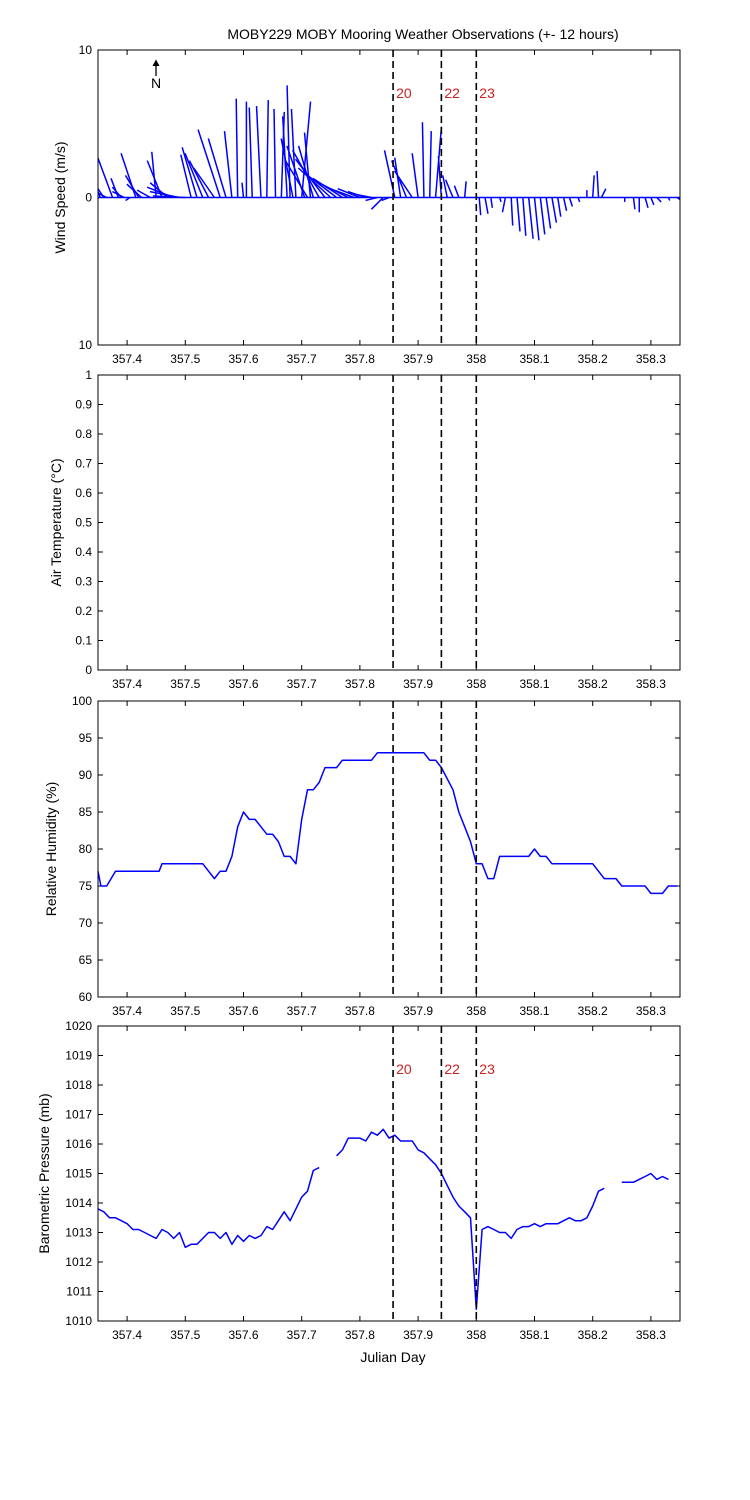 This screenshot has width=750, height=1500. What do you see at coordinates (78, 1056) in the screenshot?
I see `y-tick-label: 1019` at bounding box center [78, 1056].